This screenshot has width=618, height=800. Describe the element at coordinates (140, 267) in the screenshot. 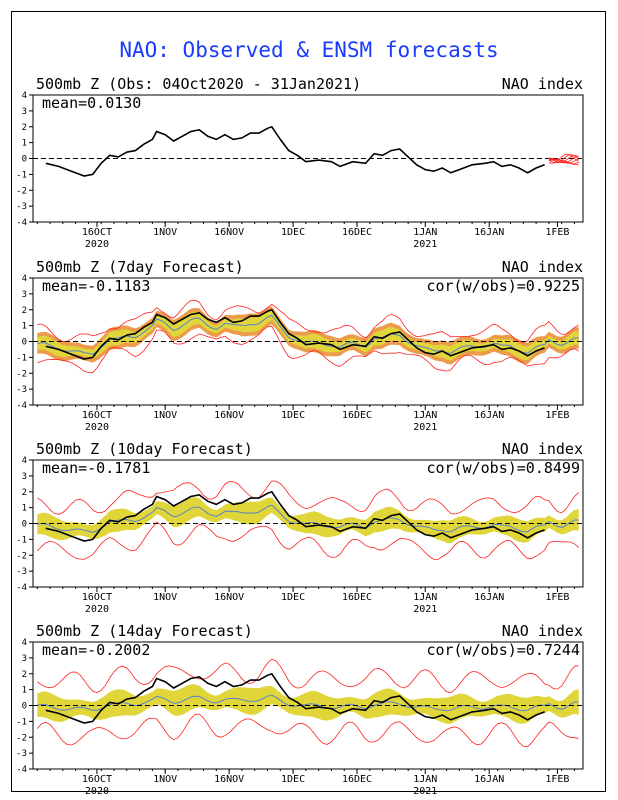

I see `panel-title: 500mb Z (7day Forecast)` at that location.